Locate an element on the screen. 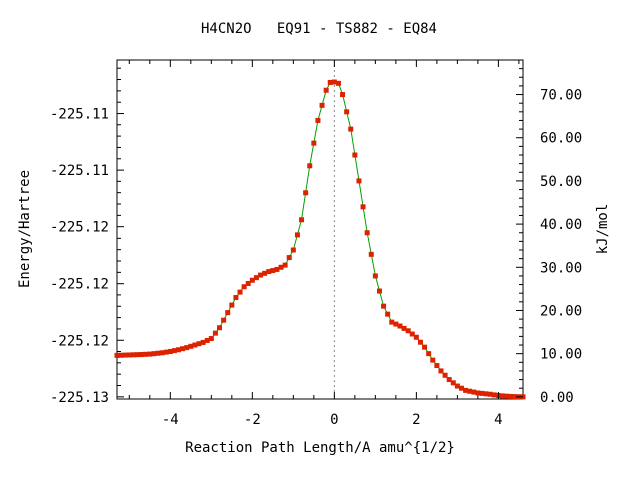 Image resolution: width=640 pixels, height=480 pixels. x-tick-label: 4 is located at coordinates (498, 420).